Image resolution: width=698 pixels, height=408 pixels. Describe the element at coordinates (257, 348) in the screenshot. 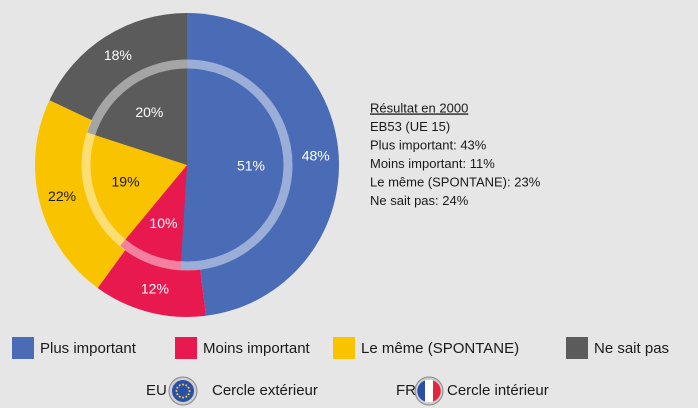

I see `legend-label: Moins important` at that location.